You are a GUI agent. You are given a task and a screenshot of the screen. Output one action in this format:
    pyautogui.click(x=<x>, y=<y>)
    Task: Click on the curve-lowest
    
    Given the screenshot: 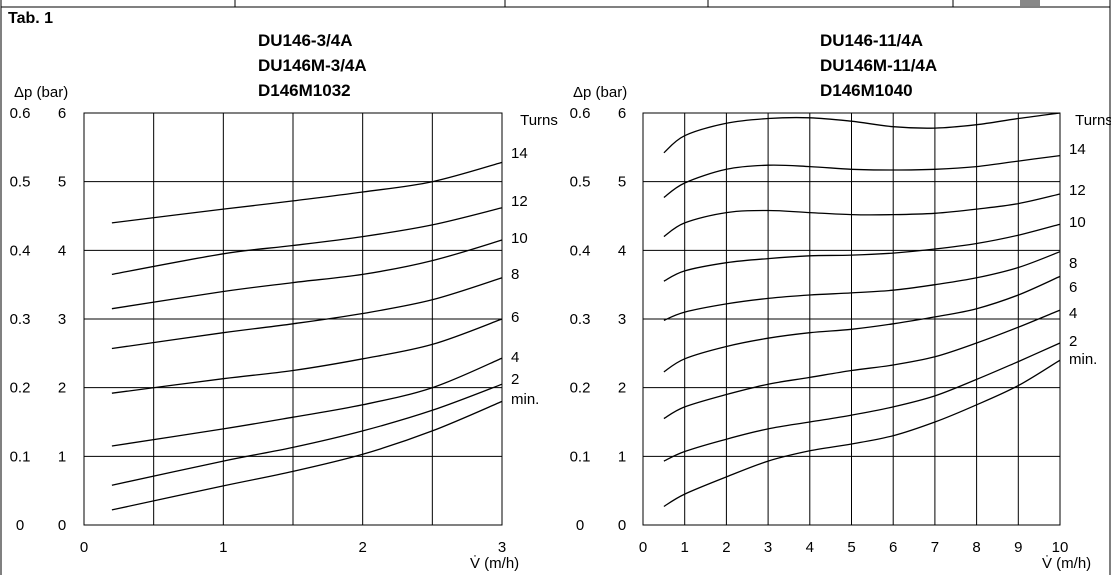 What is the action you would take?
    pyautogui.click(x=862, y=433)
    